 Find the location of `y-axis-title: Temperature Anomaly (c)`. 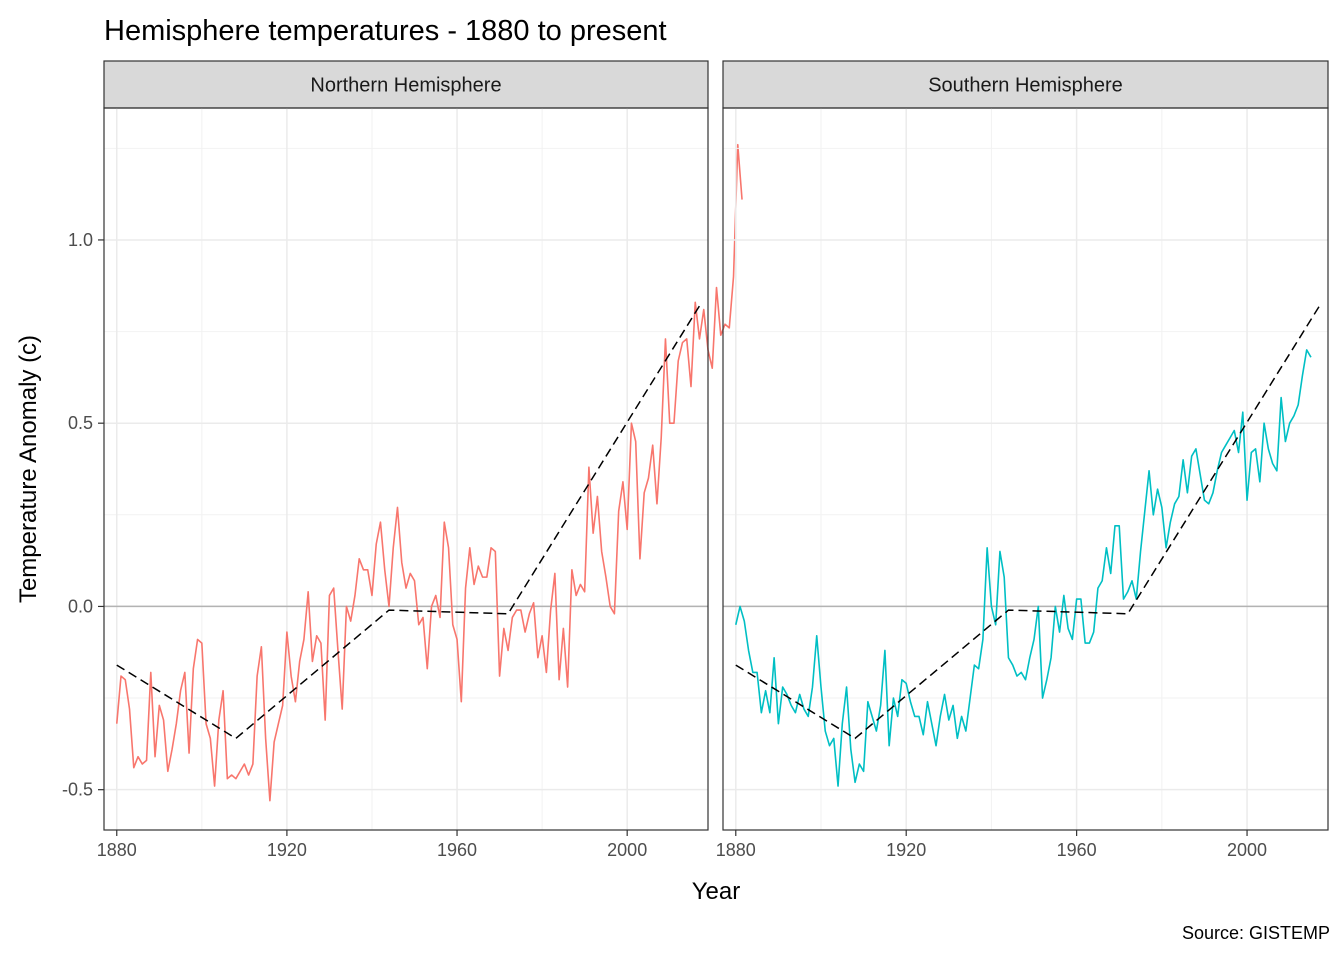

y-axis-title: Temperature Anomaly (c) is located at coordinates (28, 469).